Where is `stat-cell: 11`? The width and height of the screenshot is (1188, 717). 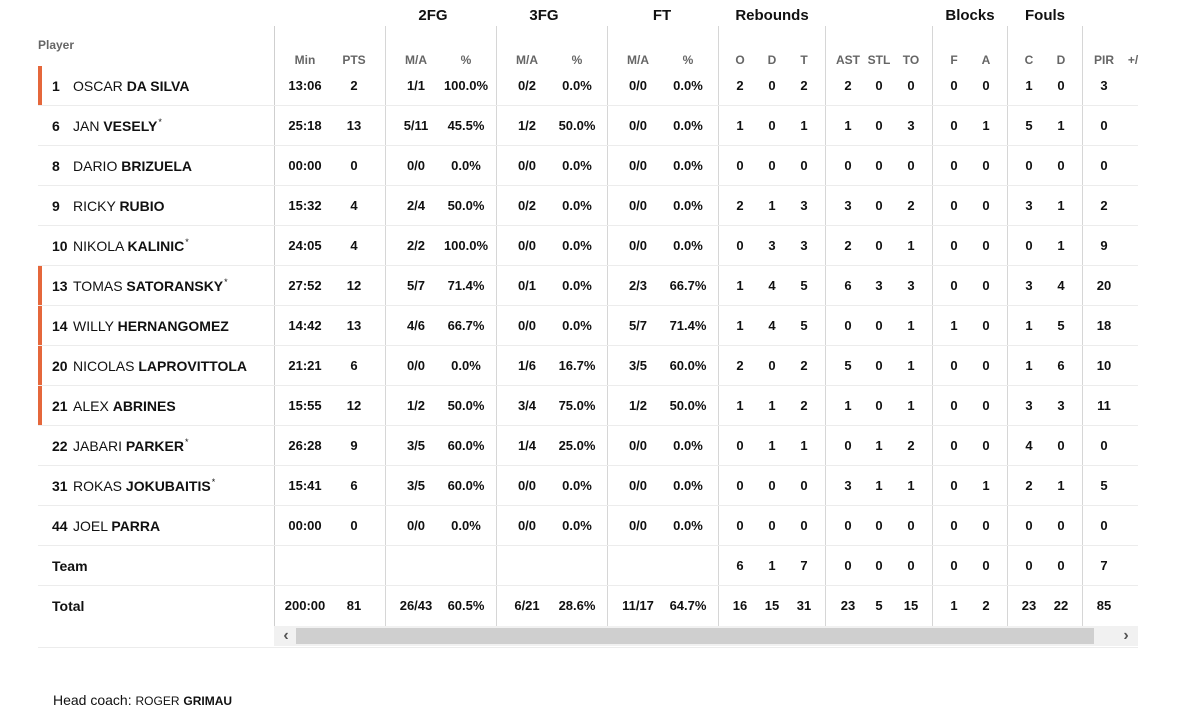
stat-cell: 11 is located at coordinates (1104, 405).